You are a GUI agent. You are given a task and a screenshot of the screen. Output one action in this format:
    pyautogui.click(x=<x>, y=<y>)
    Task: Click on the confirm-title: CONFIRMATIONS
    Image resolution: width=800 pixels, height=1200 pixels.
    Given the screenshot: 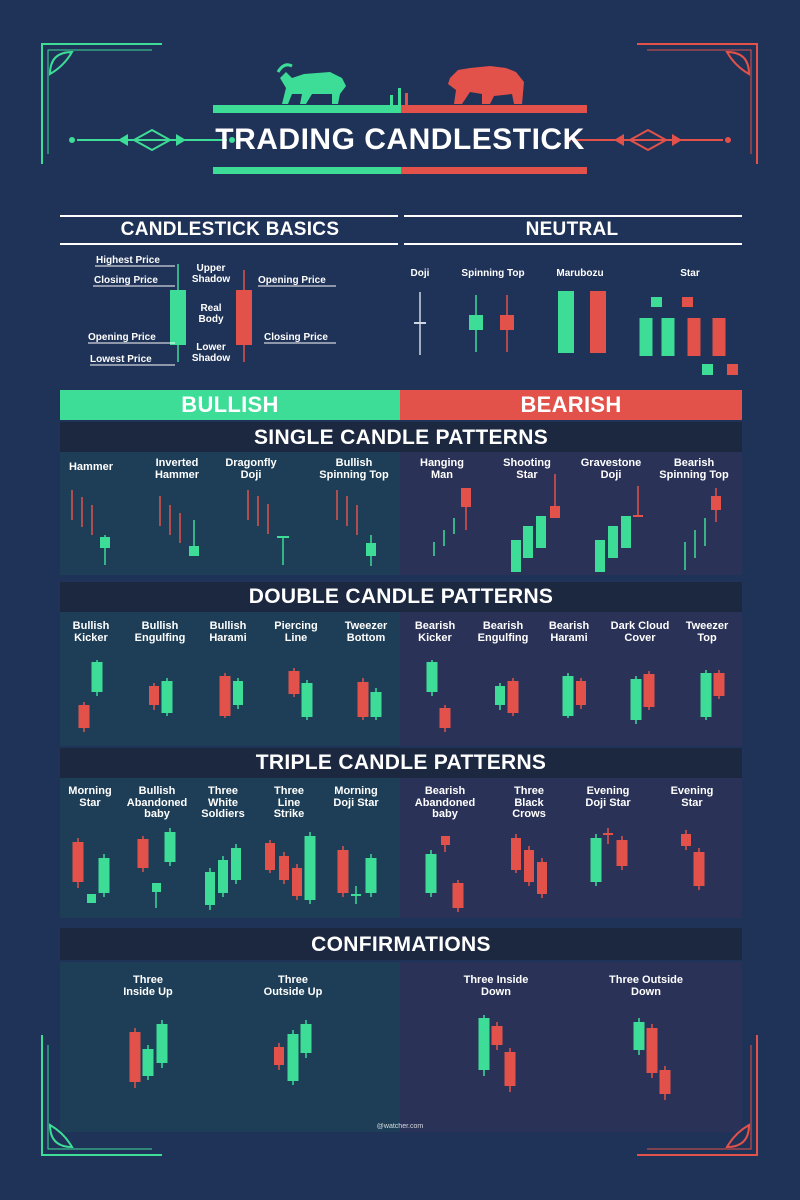 What is the action you would take?
    pyautogui.click(x=401, y=944)
    